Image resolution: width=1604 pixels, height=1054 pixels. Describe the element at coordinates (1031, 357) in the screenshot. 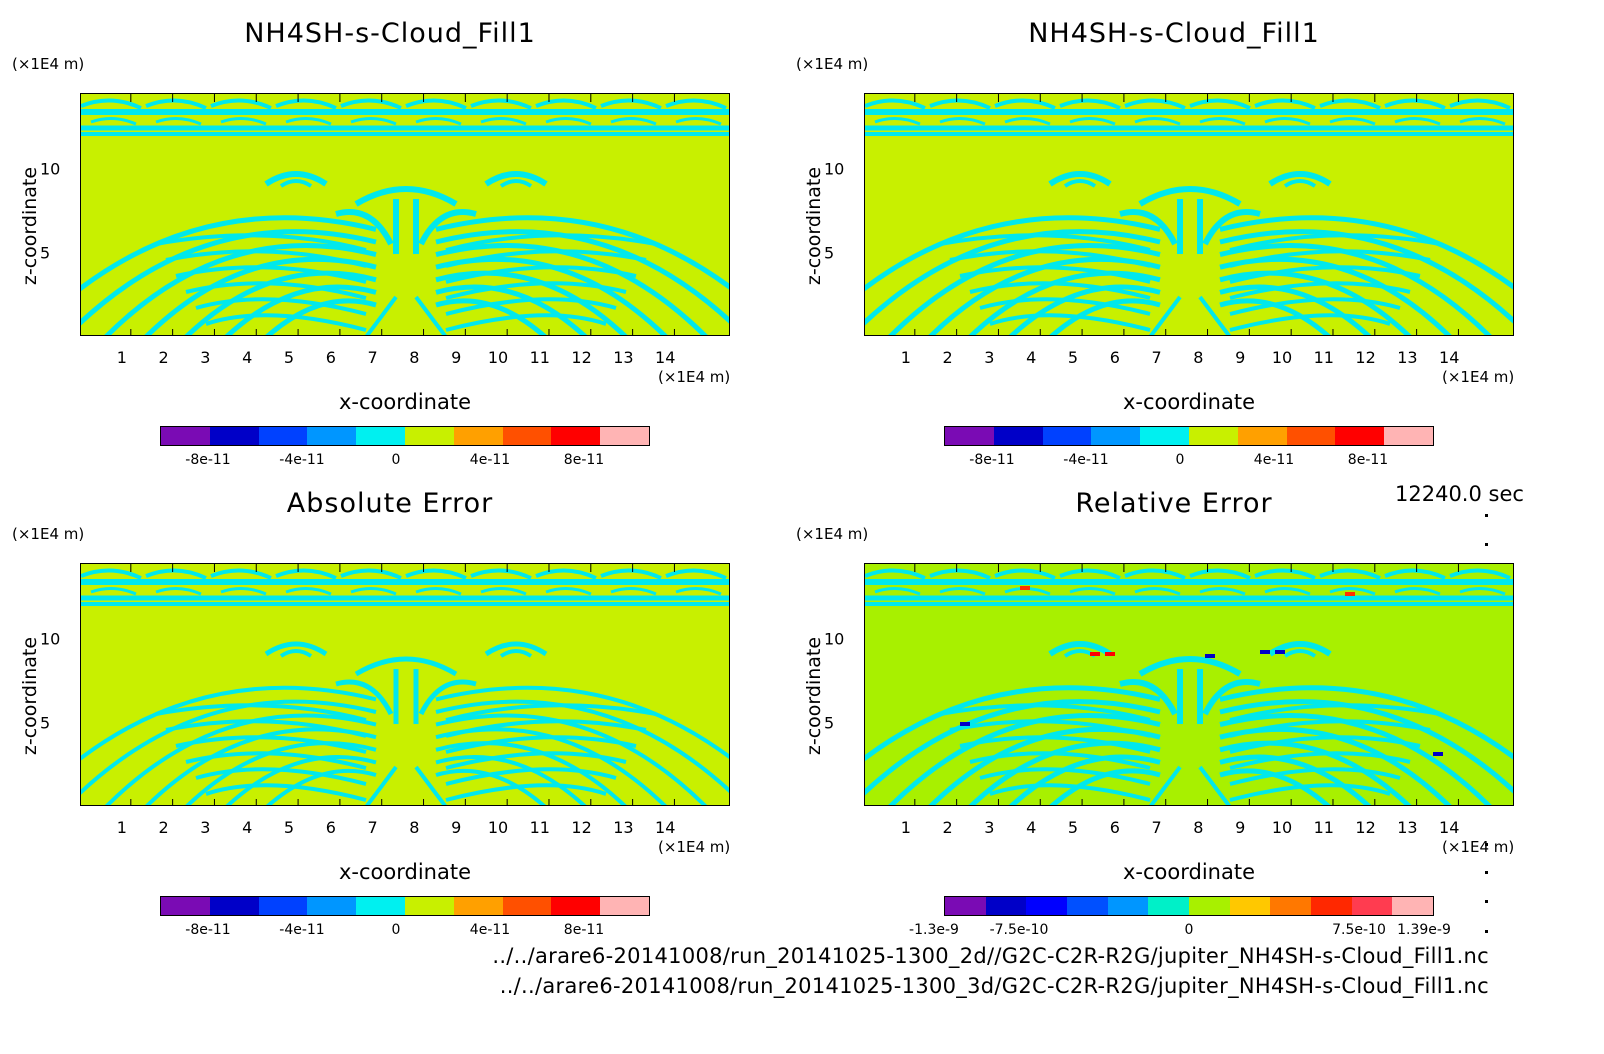

I see `x-tick-label: 4` at that location.